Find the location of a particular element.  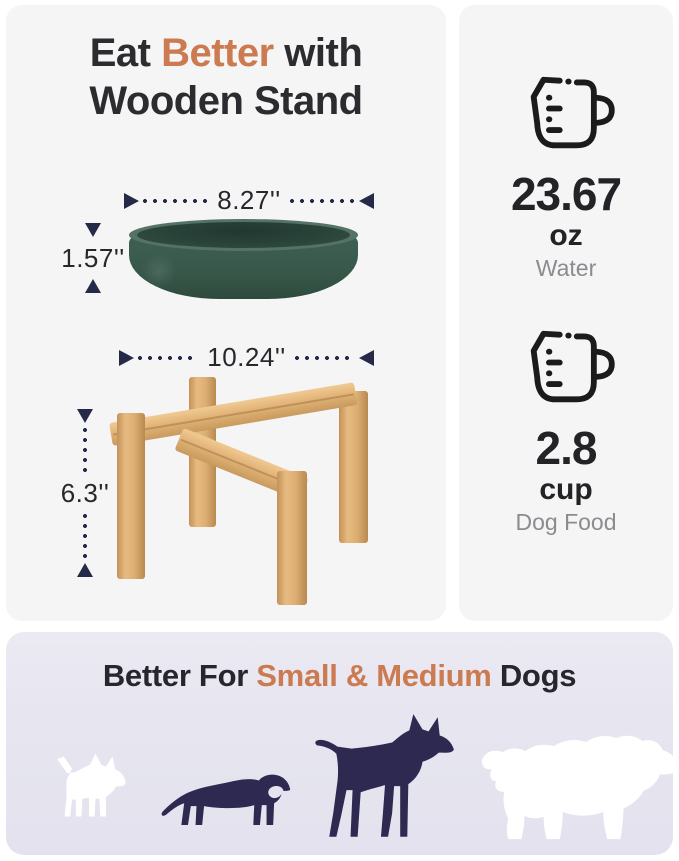

stand-height-label: 6.3'' is located at coordinates (85, 492).